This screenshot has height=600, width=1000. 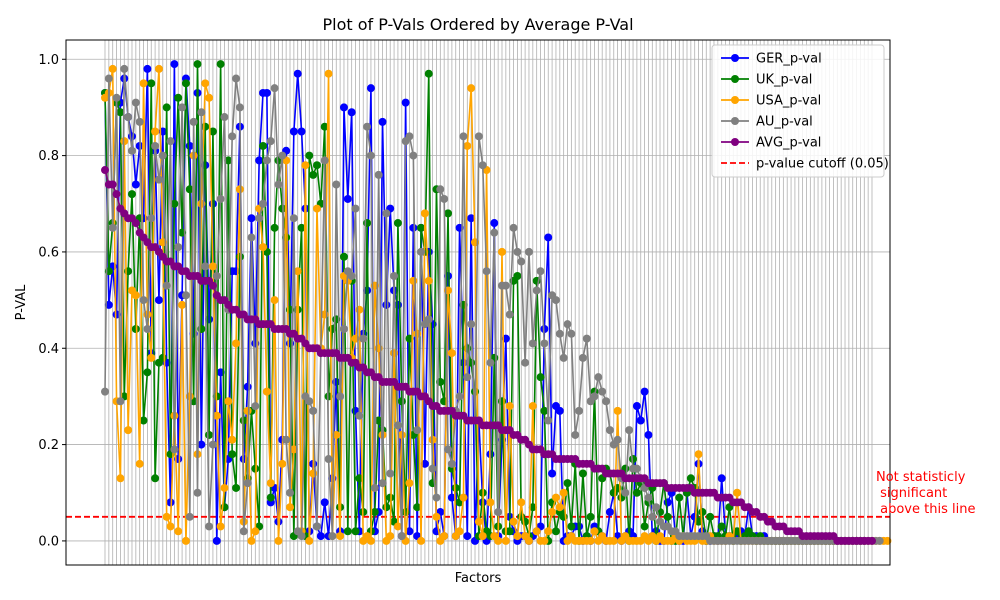 What do you see at coordinates (48, 349) in the screenshot?
I see `y-tick-label: 0.4` at bounding box center [48, 349].